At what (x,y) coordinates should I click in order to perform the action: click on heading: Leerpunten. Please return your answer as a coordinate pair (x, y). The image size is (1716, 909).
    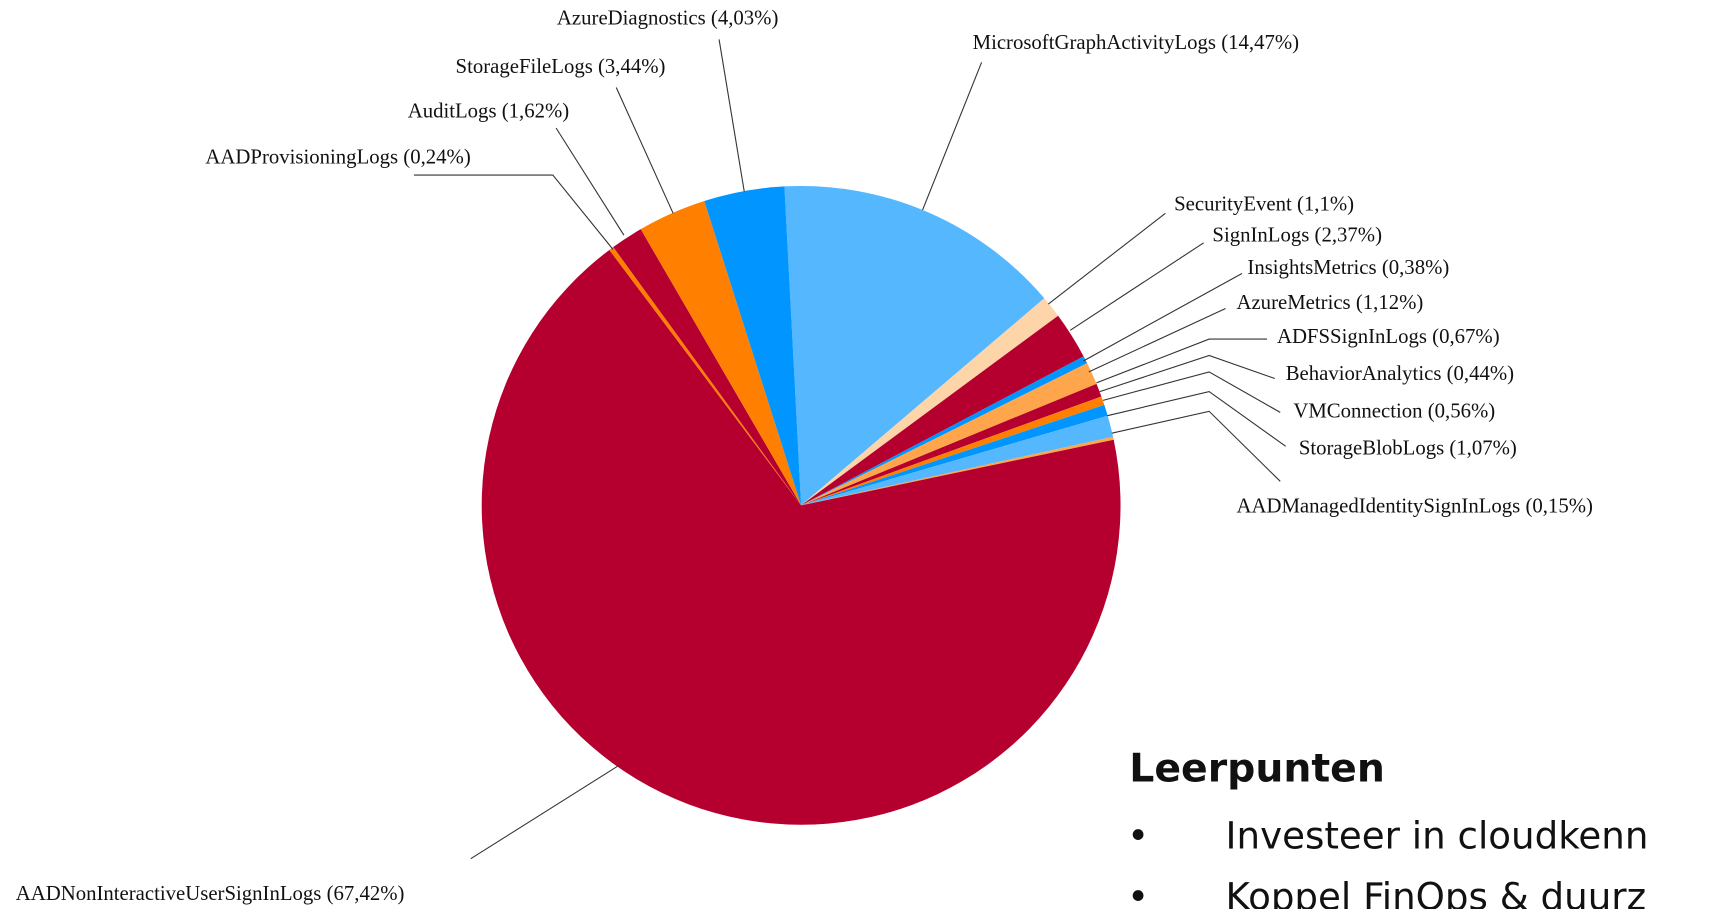
    Looking at the image, I should click on (1257, 769).